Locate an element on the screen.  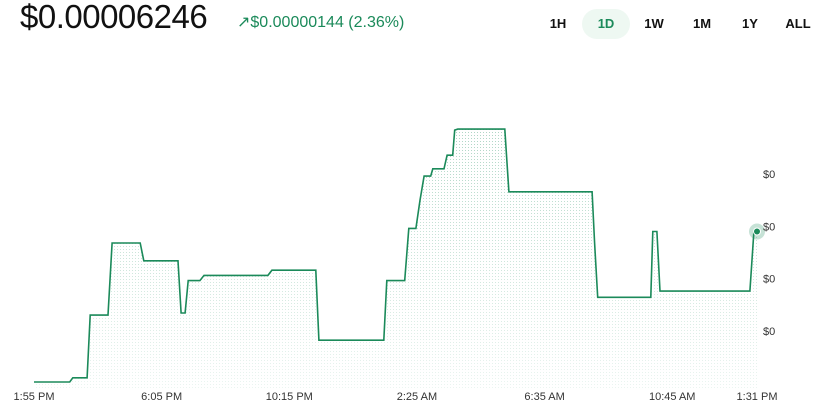
range-1y: 1Y is located at coordinates (750, 23).